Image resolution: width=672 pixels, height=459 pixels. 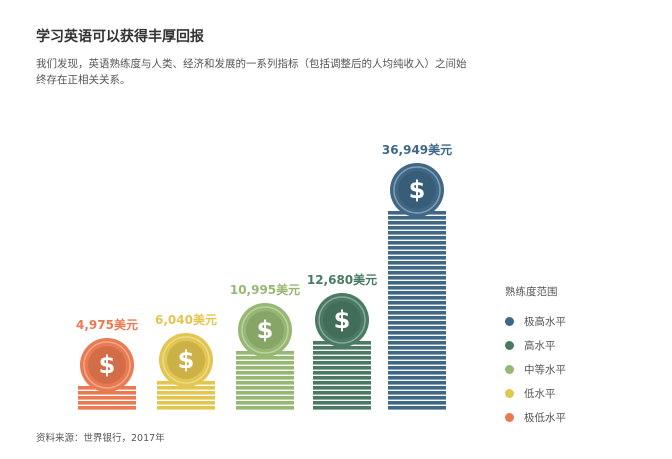 I want to click on chart-title: 学习英语可以获得丰厚回报, so click(x=120, y=37).